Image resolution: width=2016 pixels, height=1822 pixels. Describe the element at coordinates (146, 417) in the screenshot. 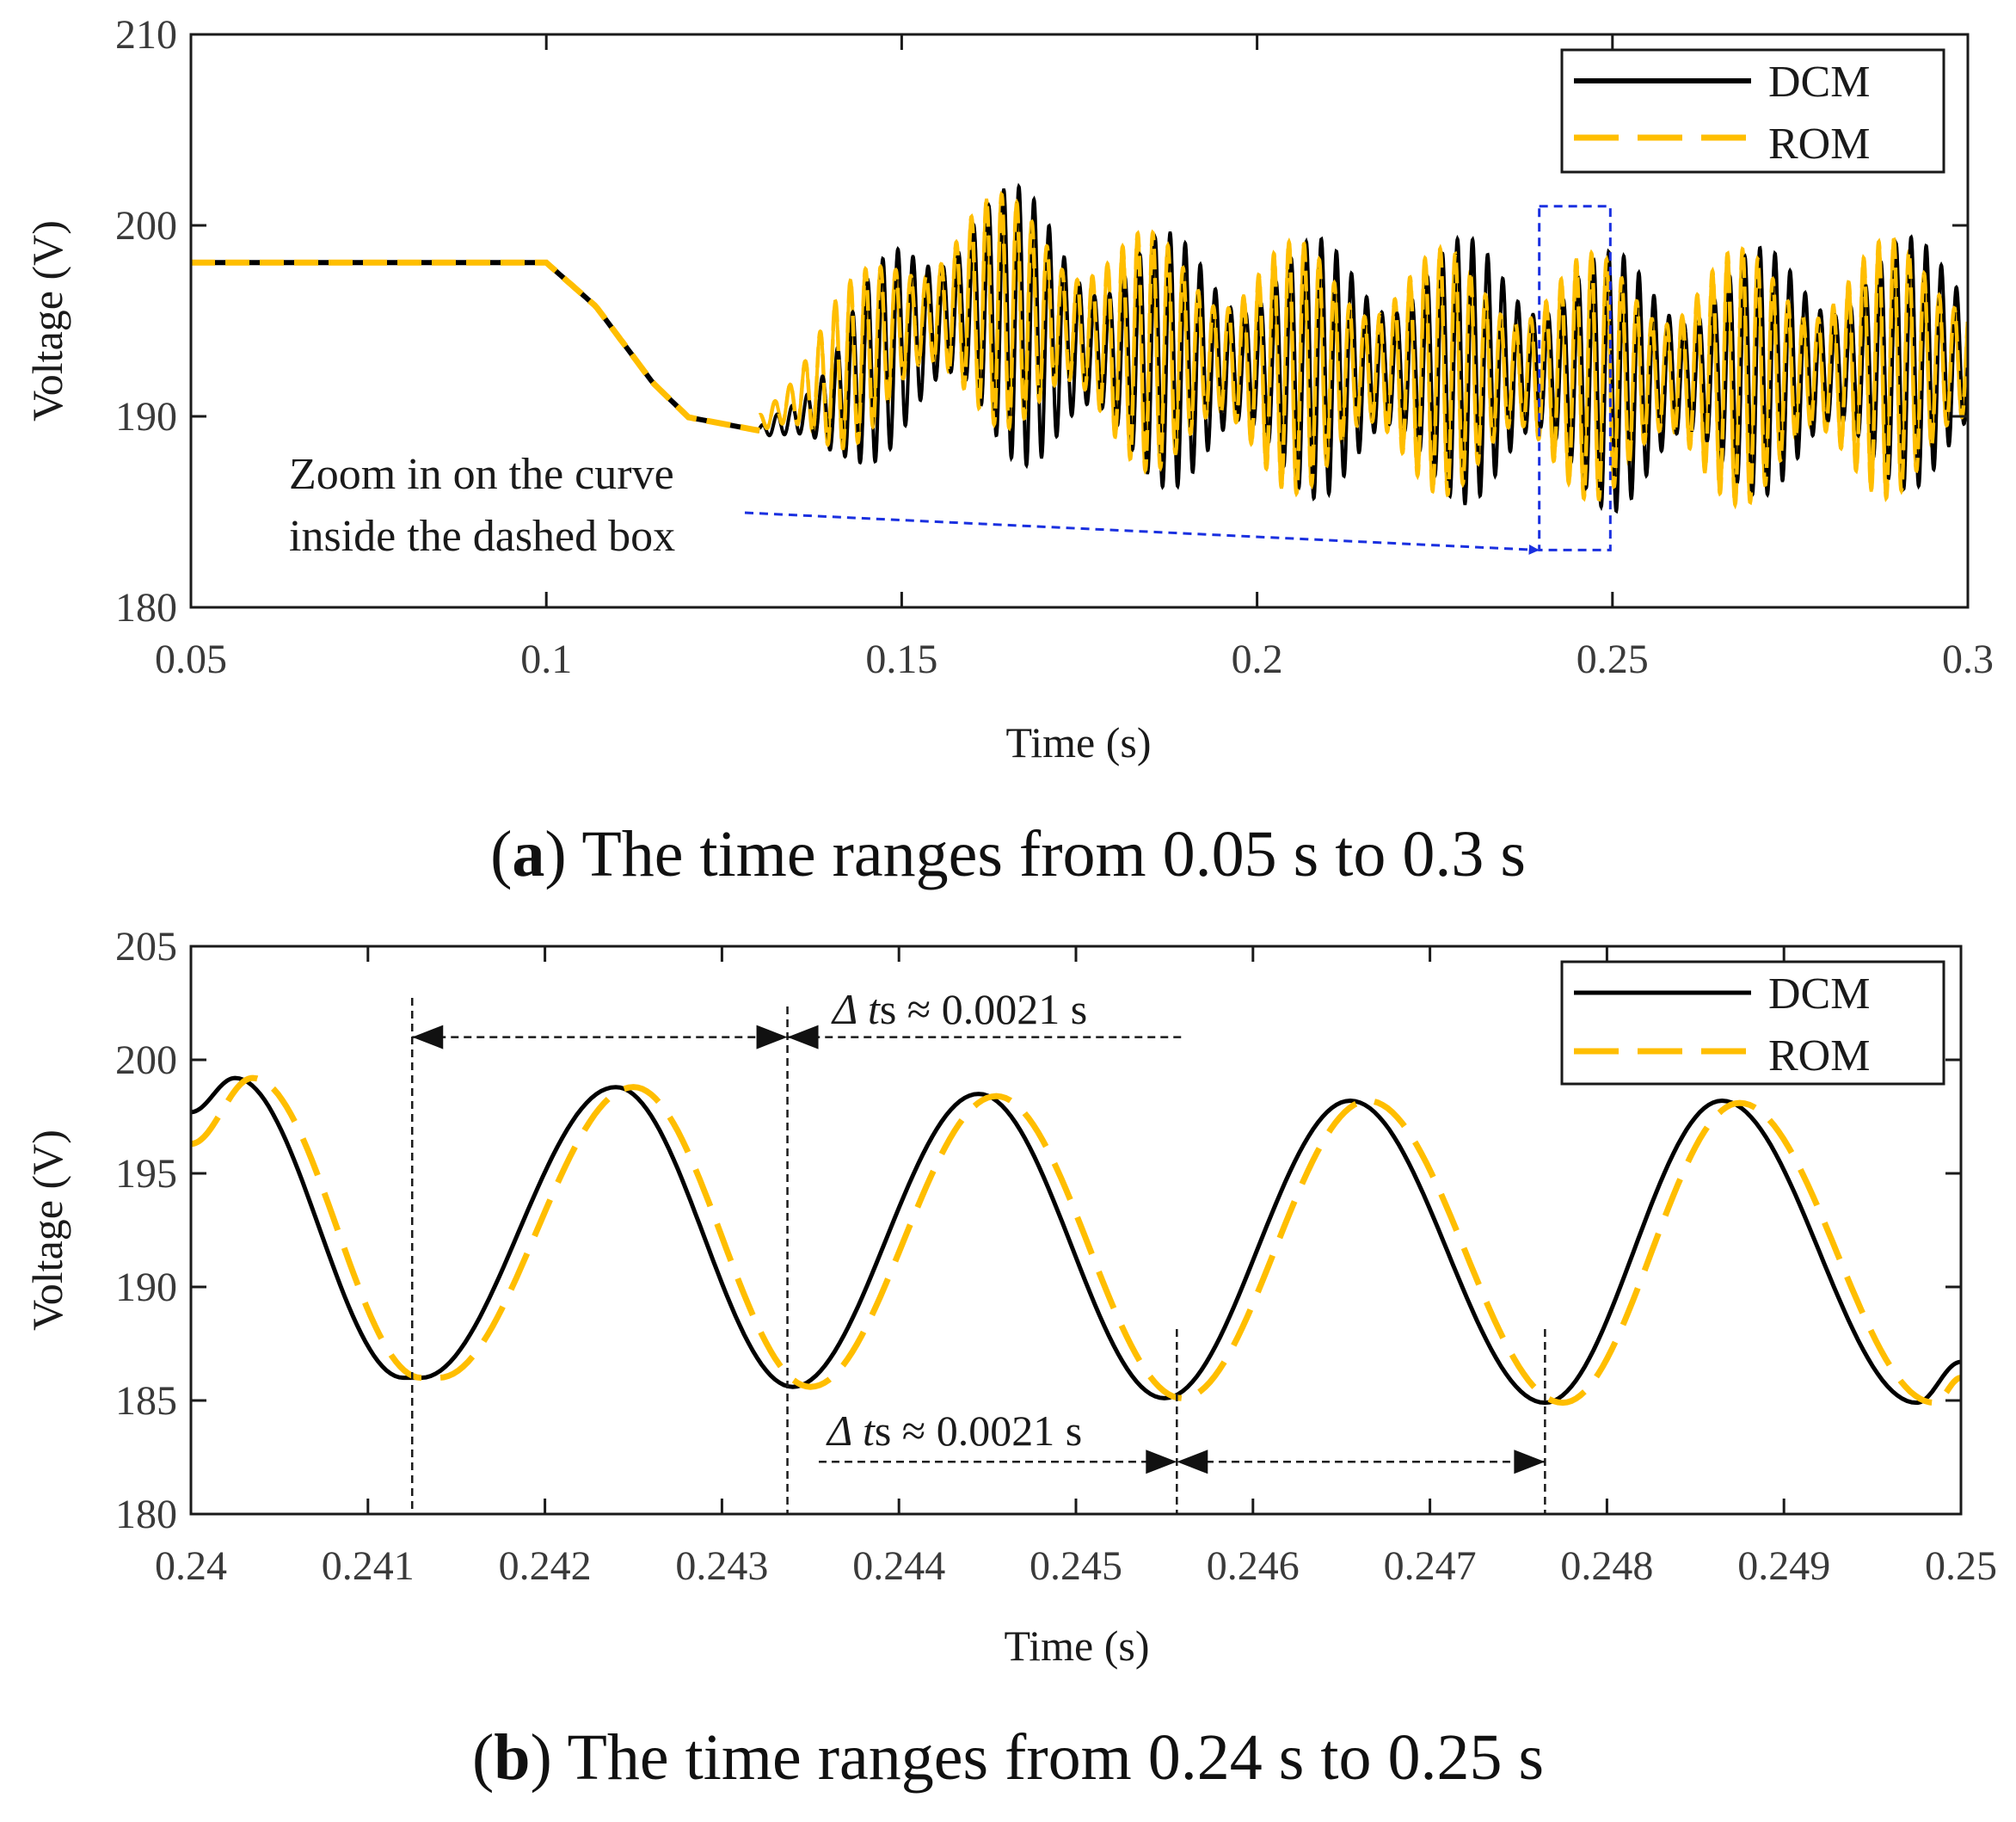

I see `chart-a-y-tick-label: 190` at that location.